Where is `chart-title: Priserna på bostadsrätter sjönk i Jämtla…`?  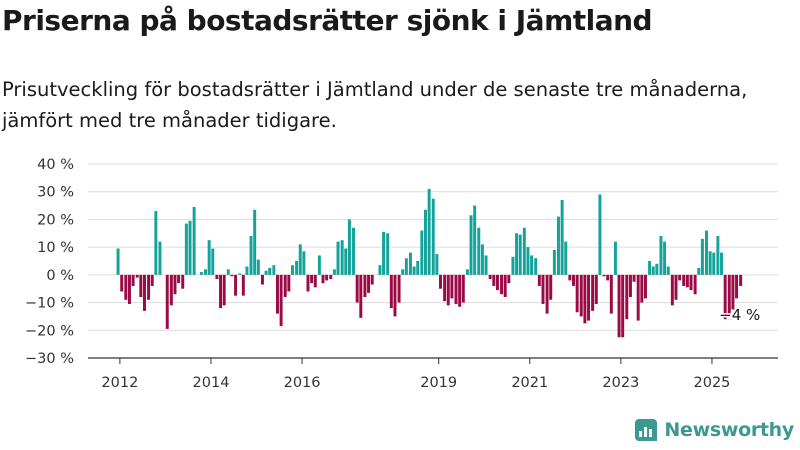
chart-title: Priserna på bostadsrätter sjönk i Jämtla… is located at coordinates (327, 20).